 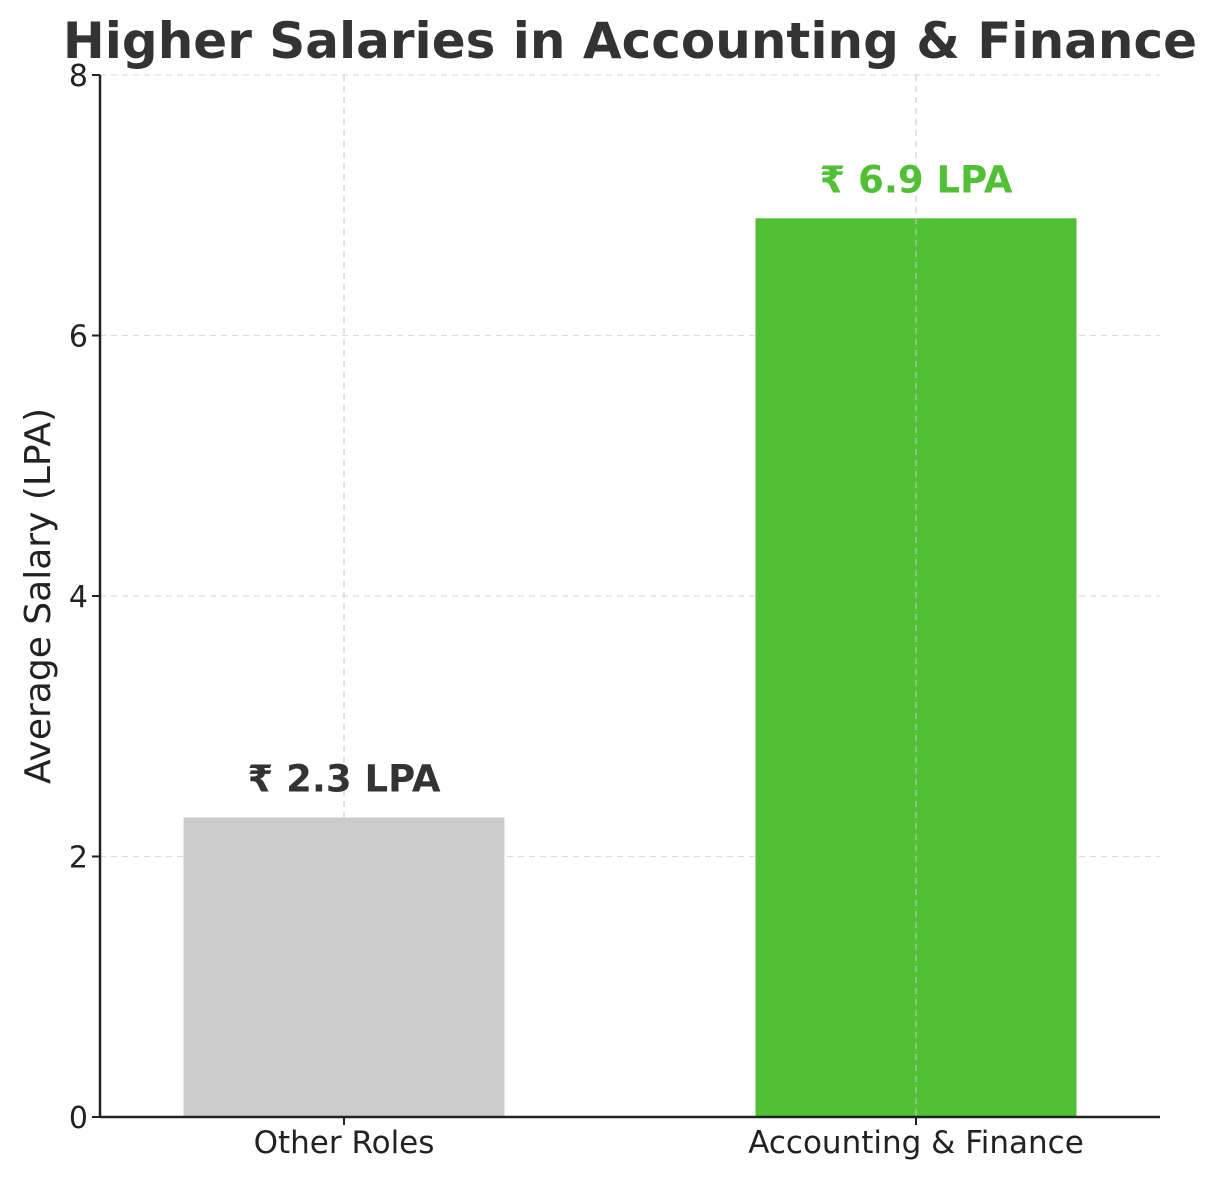 I want to click on x-tick-label: Other Roles, so click(x=344, y=1143).